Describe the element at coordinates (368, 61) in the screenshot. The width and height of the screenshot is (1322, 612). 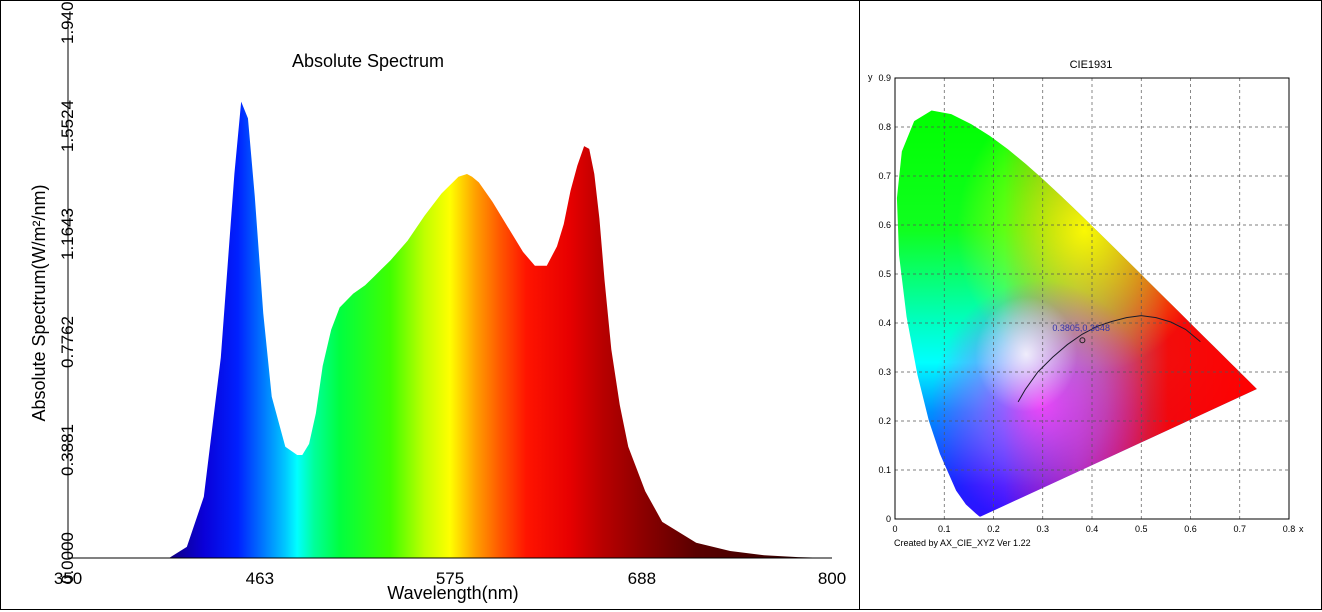
I see `chart-title: Absolute Spectrum` at that location.